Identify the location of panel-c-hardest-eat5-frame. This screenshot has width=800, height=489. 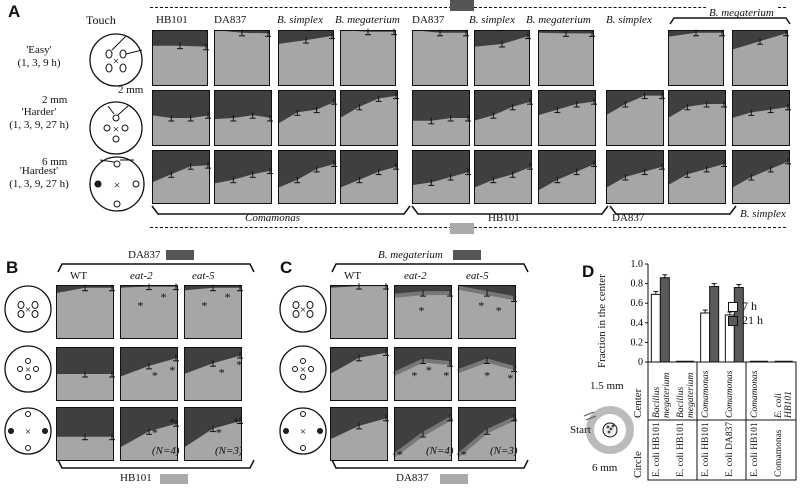
(487, 434).